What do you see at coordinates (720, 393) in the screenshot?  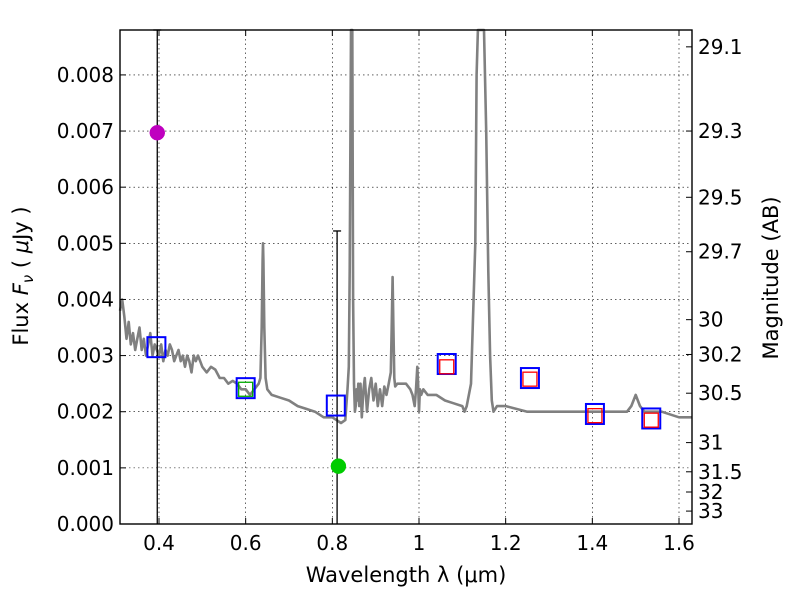 I see `y2-tick-label: 30.5` at bounding box center [720, 393].